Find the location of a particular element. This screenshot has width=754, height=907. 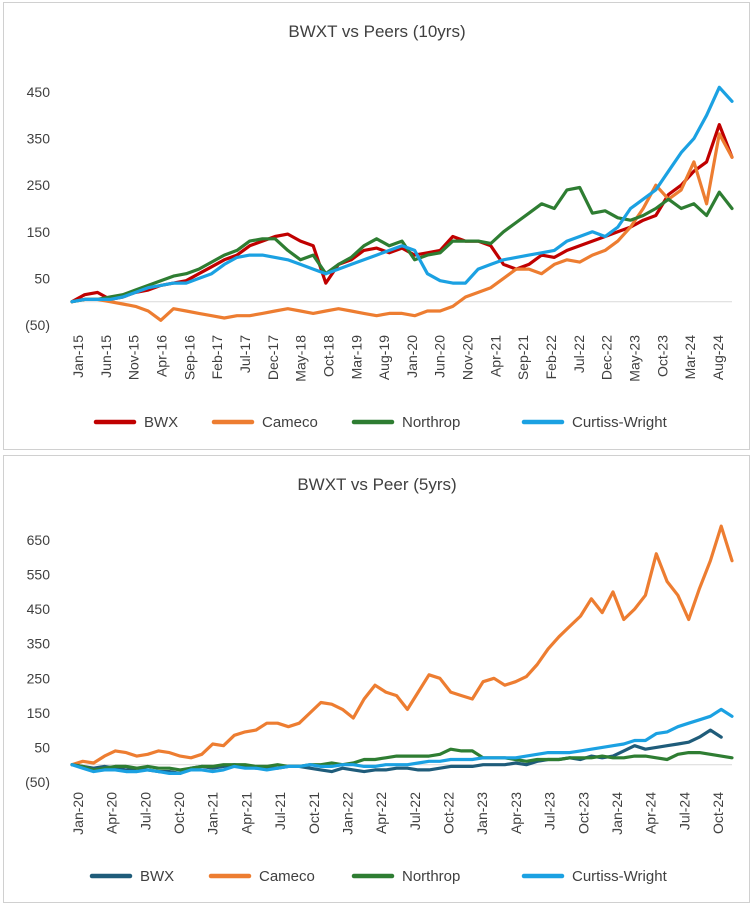

x-tick-label: Oct-18 is located at coordinates (328, 356).